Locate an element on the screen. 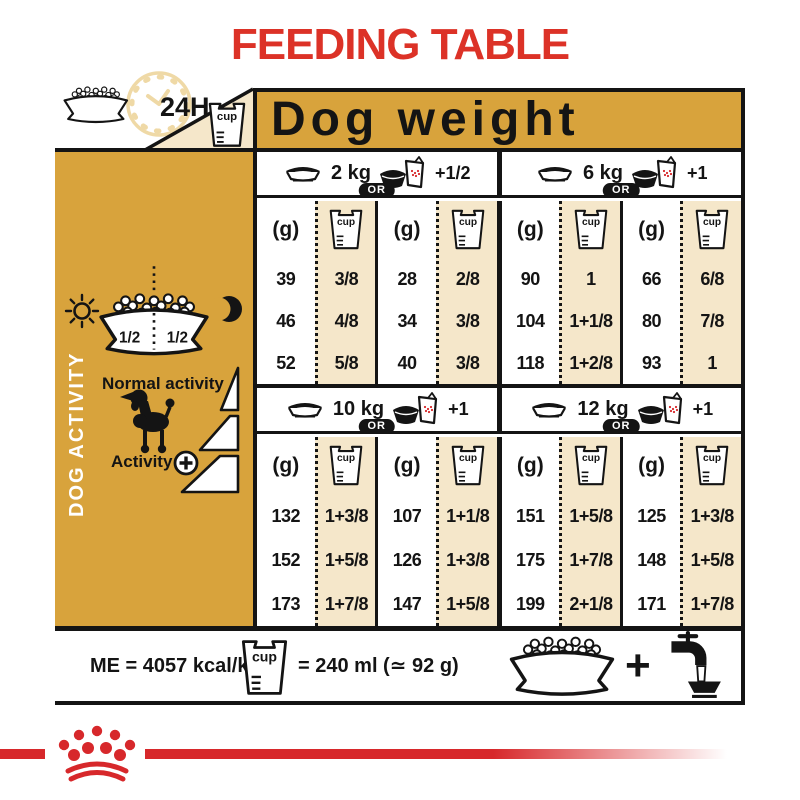  pair-column: (g) 28 34 40 cup 2/8 3/8 3/8 is located at coordinates (436, 292).